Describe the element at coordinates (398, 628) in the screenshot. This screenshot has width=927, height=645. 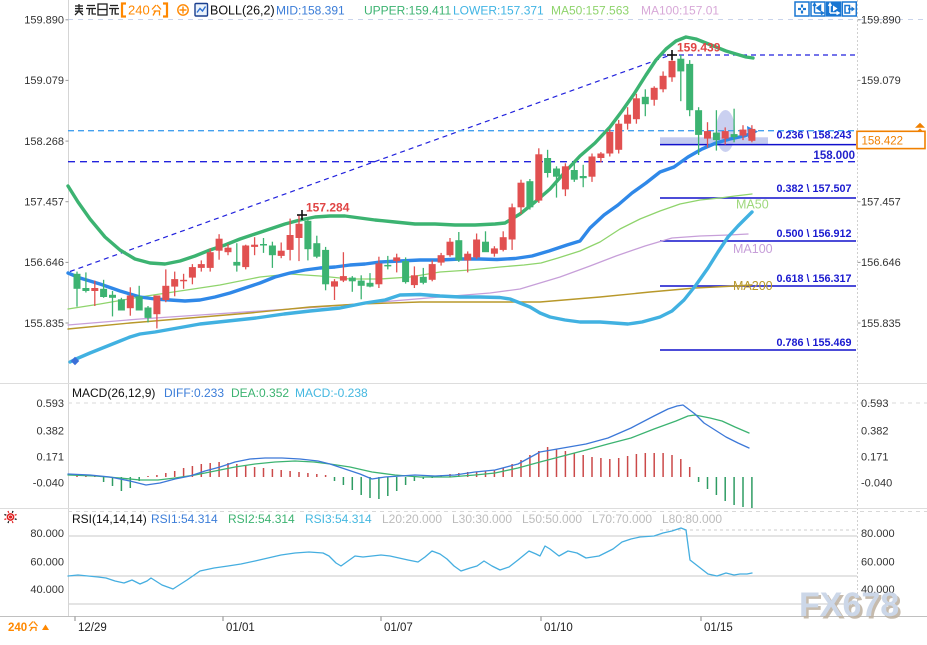
I see `svg-text: 01/07` at that location.